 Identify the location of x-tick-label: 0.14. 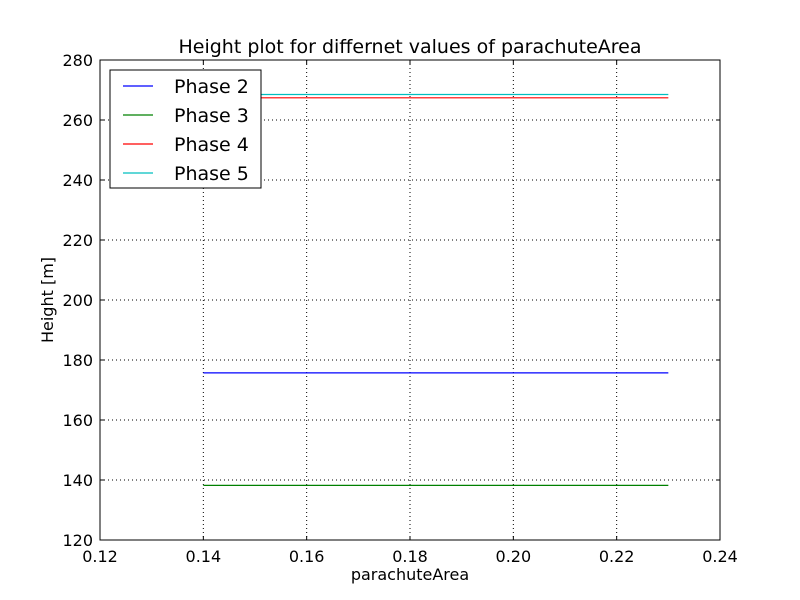
(204, 556).